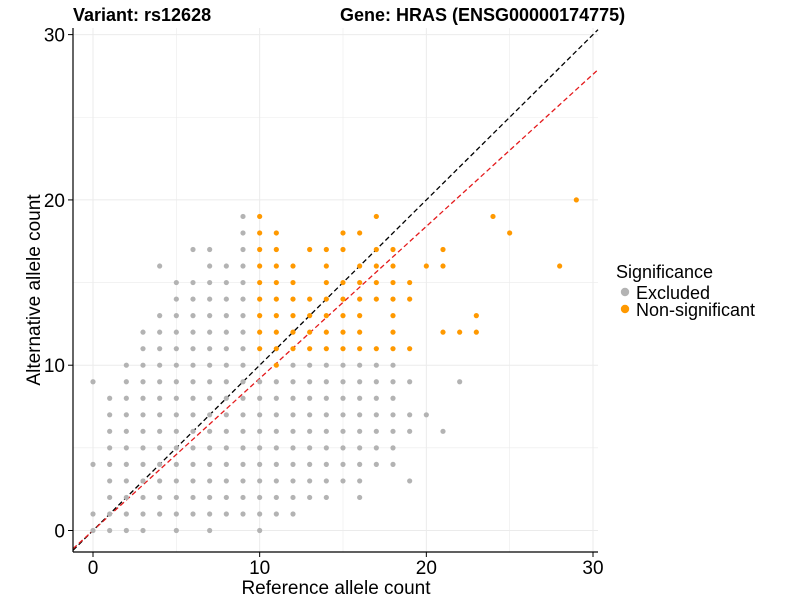 The height and width of the screenshot is (600, 800). What do you see at coordinates (336, 588) in the screenshot?
I see `x-axis-title: Reference allele count` at bounding box center [336, 588].